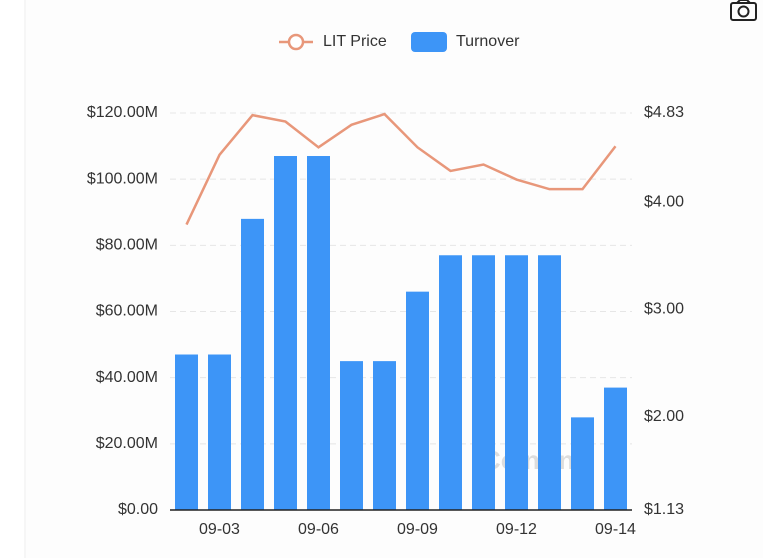  I want to click on legend-marker, so click(296, 42).